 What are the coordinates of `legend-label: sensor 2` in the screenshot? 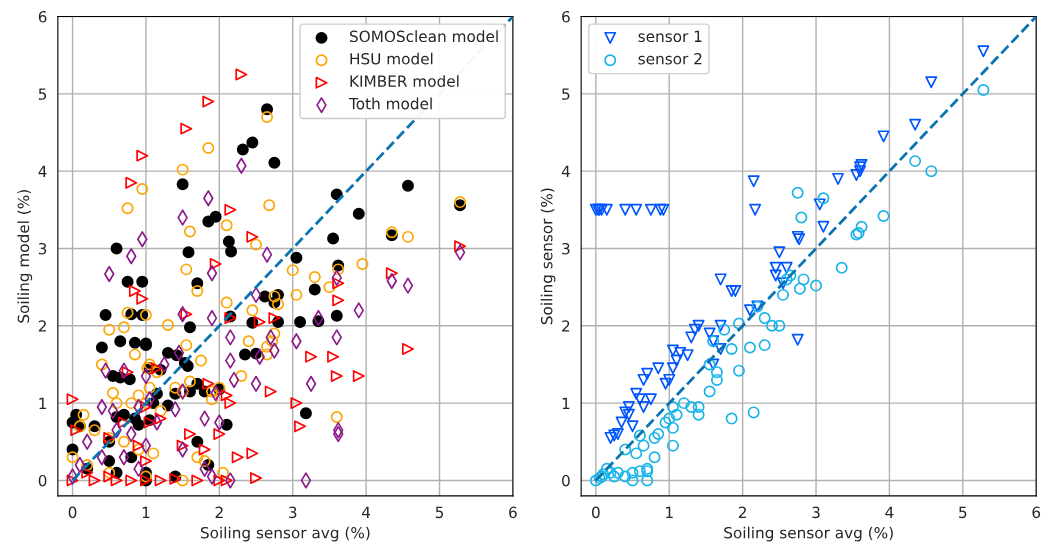 It's located at (670, 58).